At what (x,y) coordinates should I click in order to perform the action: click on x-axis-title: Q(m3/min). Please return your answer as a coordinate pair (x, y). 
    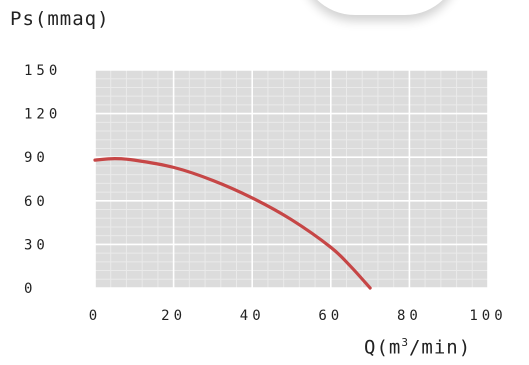
    Looking at the image, I should click on (417, 347).